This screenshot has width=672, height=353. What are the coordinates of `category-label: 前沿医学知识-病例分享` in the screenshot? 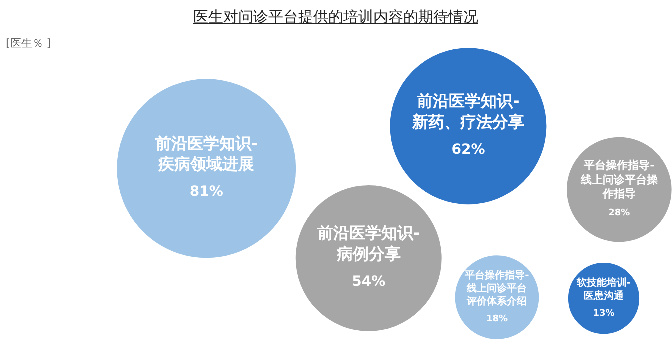 It's located at (368, 244).